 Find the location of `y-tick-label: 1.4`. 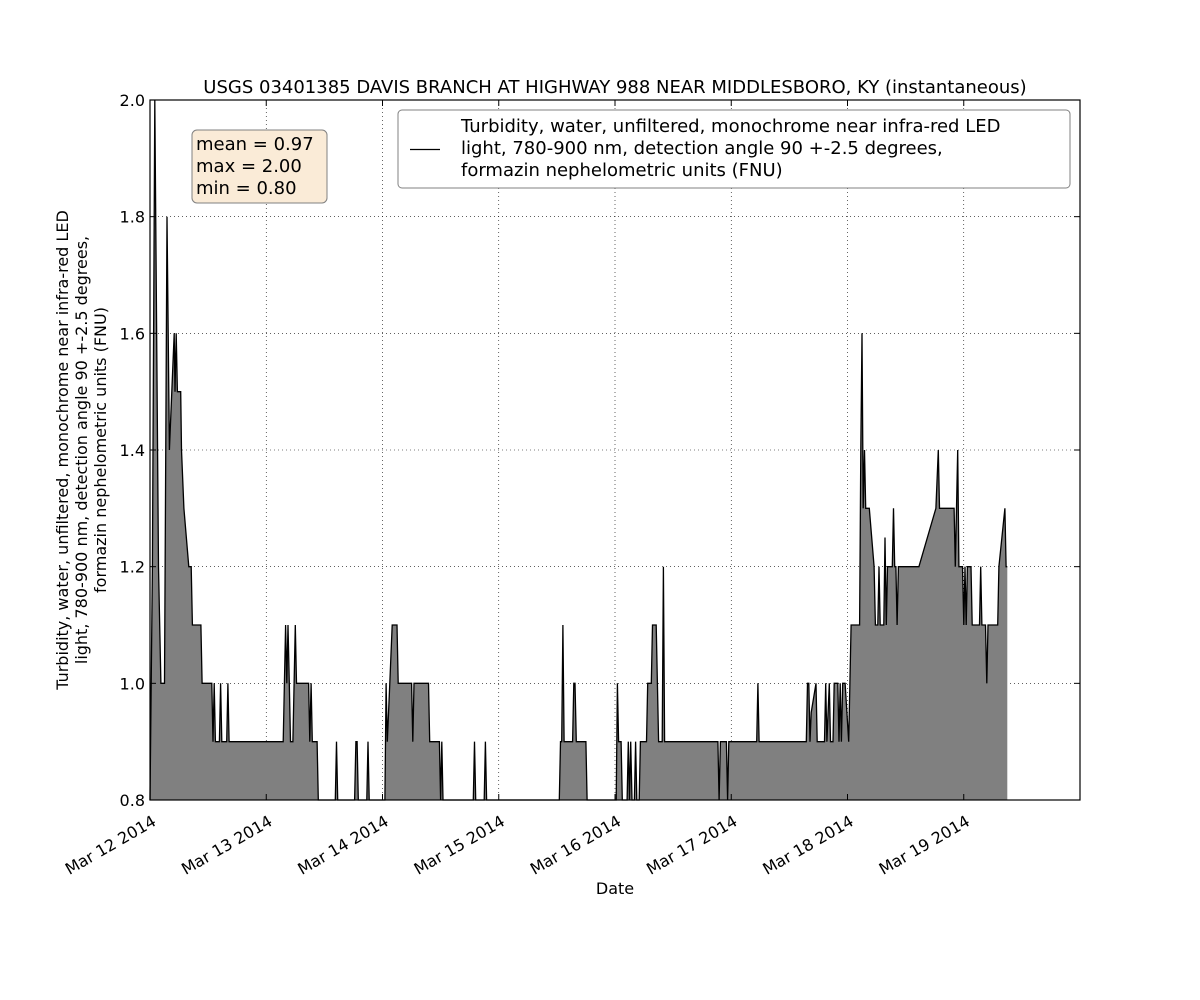

y-tick-label: 1.4 is located at coordinates (132, 450).